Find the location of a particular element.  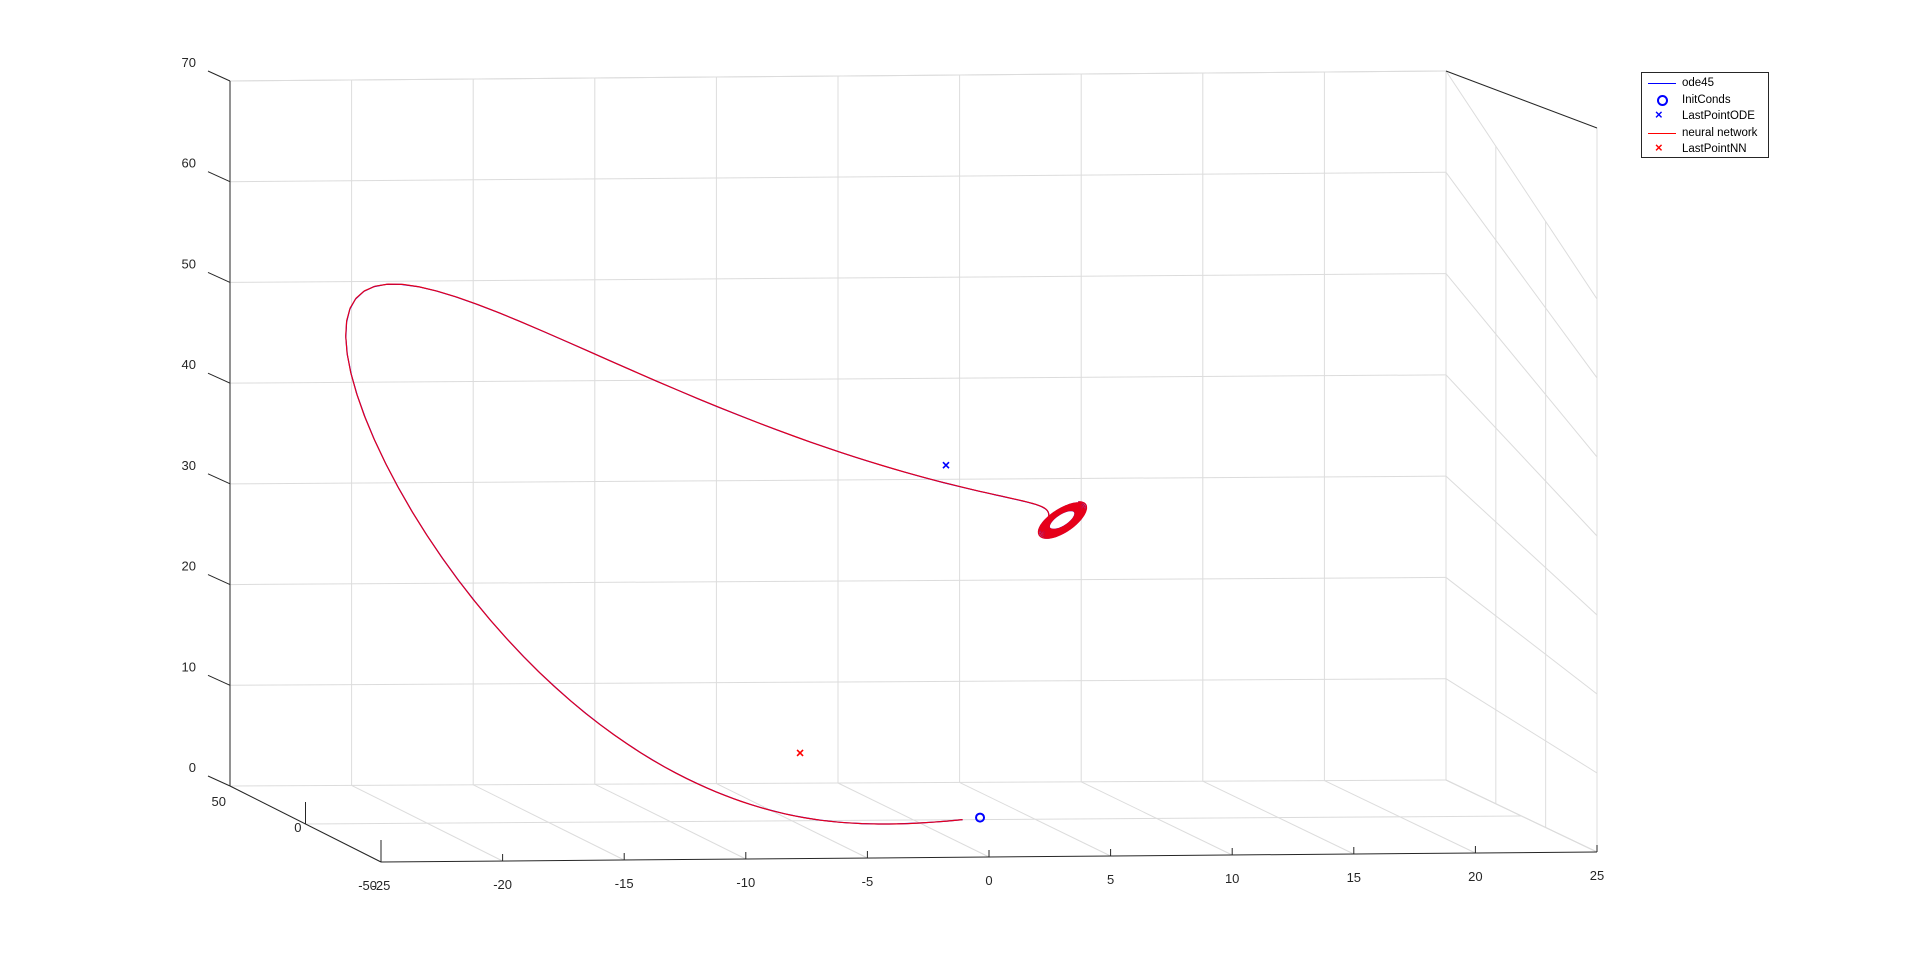

legend-label: LastPointODE is located at coordinates (1718, 116).